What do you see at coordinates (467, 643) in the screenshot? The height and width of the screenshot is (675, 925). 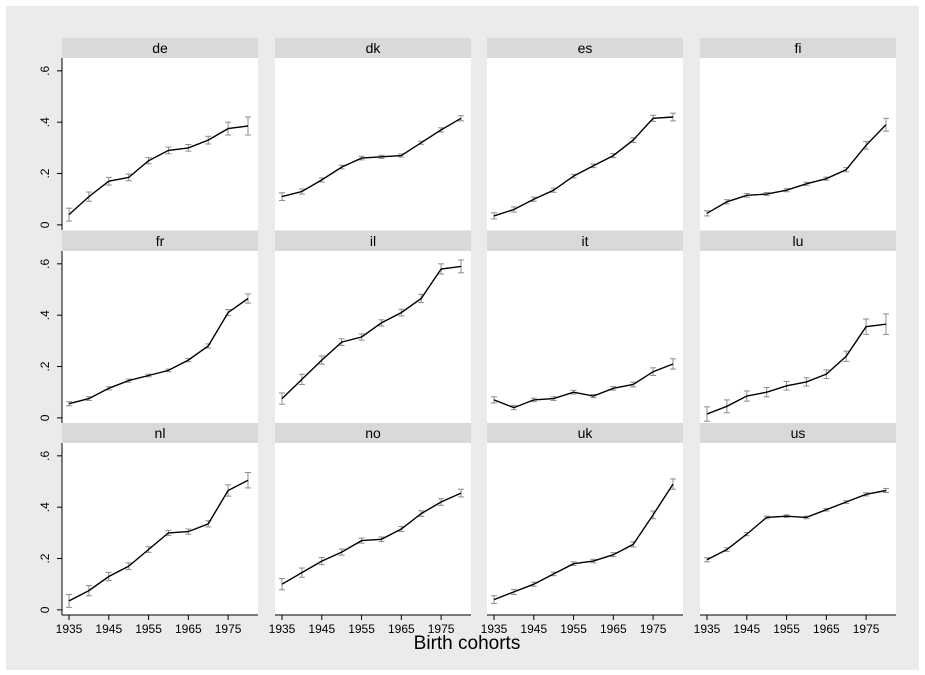 I see `x-axis-title: Birth cohorts` at bounding box center [467, 643].